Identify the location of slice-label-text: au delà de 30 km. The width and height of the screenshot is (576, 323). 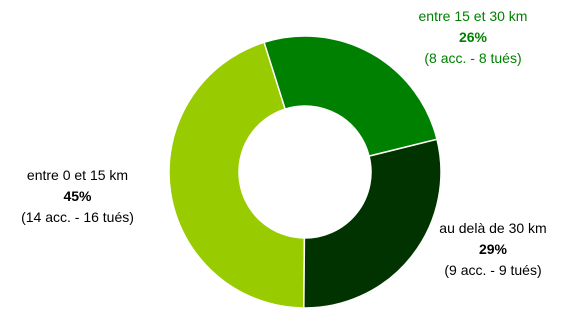
(493, 228).